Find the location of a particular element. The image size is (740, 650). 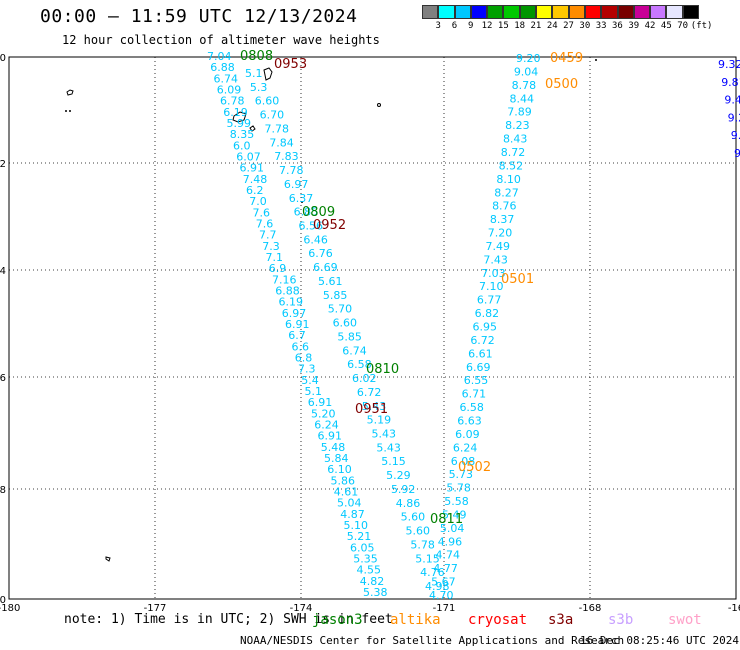

lat-tick-label: -26 is located at coordinates (3, 378).